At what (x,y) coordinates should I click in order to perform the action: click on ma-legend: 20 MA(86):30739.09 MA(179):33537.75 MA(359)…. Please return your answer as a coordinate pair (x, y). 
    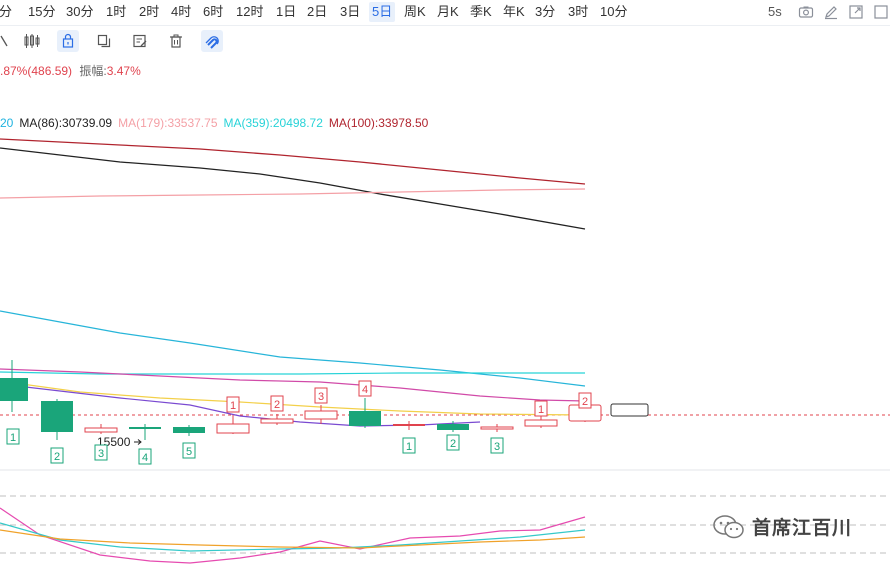
    Looking at the image, I should click on (217, 123).